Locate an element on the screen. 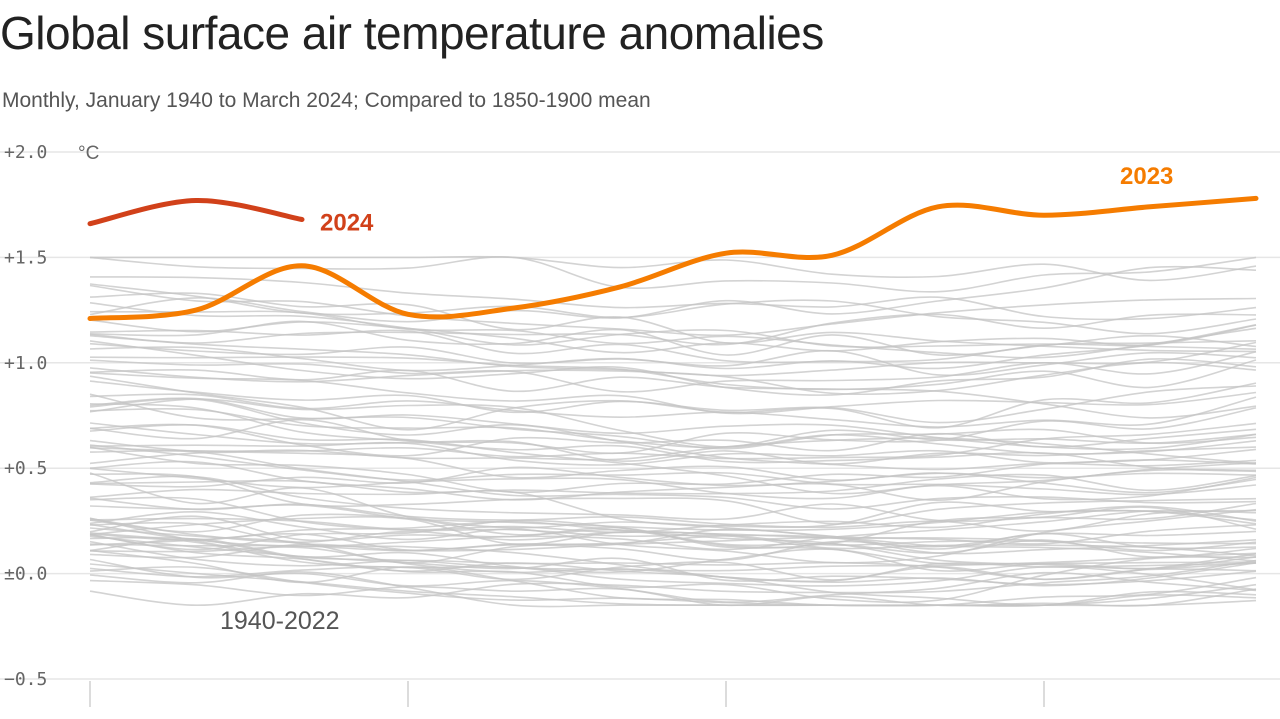 This screenshot has height=719, width=1280. y-tick-label: +1.0 is located at coordinates (25, 363).